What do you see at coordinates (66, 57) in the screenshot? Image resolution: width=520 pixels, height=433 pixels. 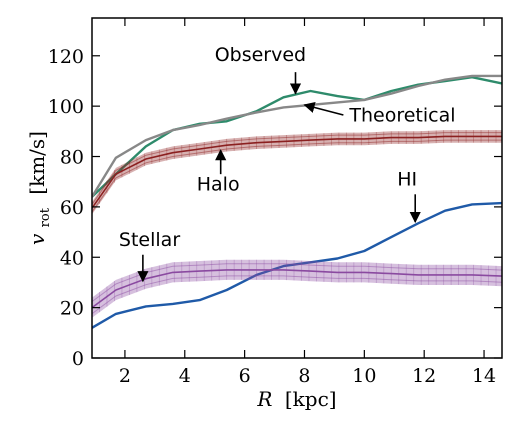 I see `y-tick-label-120: 120` at bounding box center [66, 57].